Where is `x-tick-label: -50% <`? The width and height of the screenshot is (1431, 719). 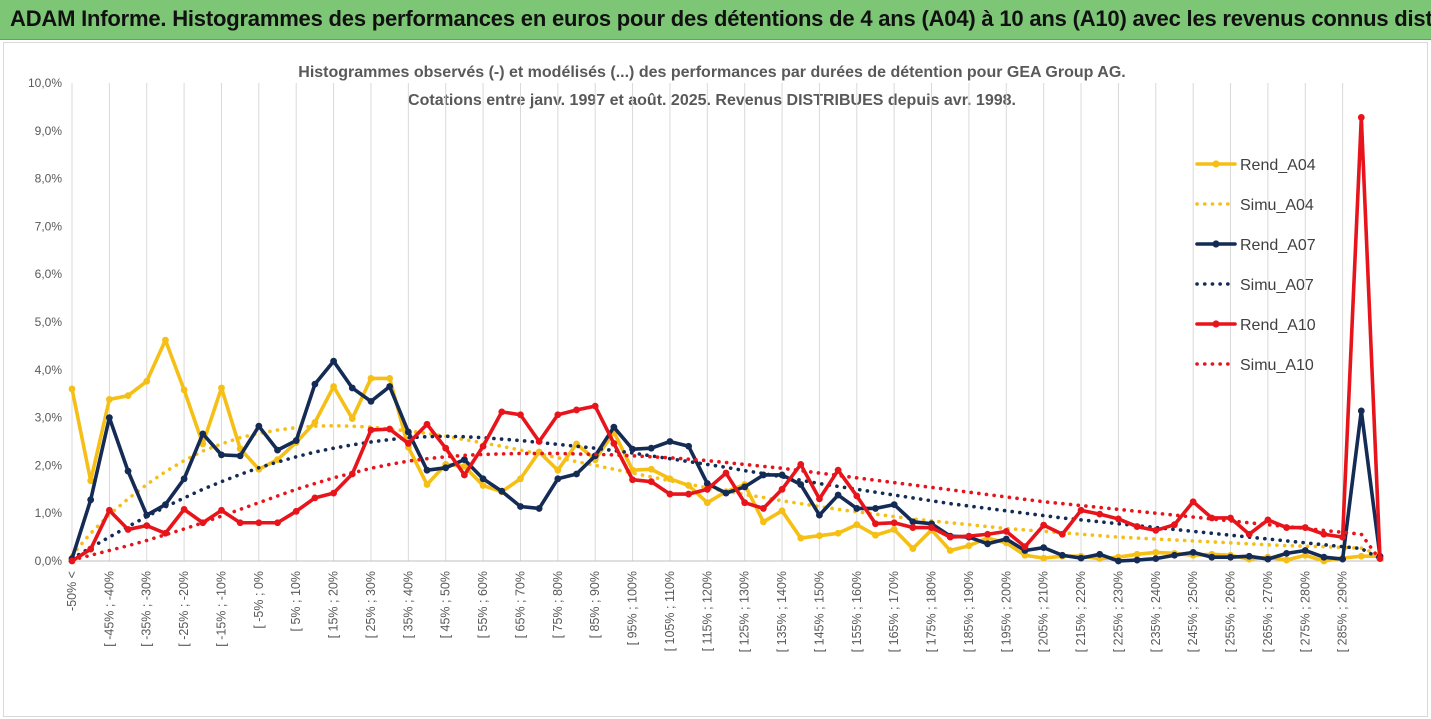
x-tick-label: -50% < is located at coordinates (72, 591).